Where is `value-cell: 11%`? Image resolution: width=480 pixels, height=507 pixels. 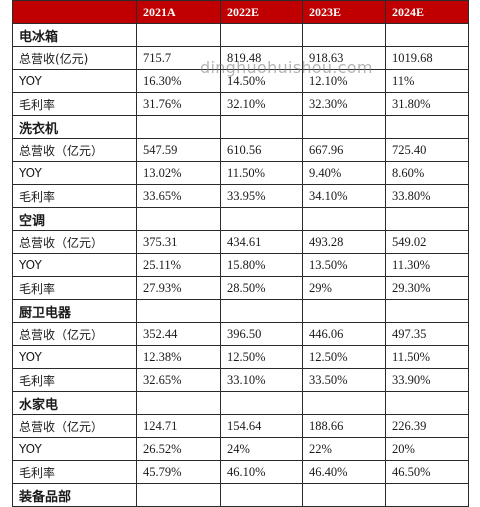 value-cell: 11% is located at coordinates (427, 81).